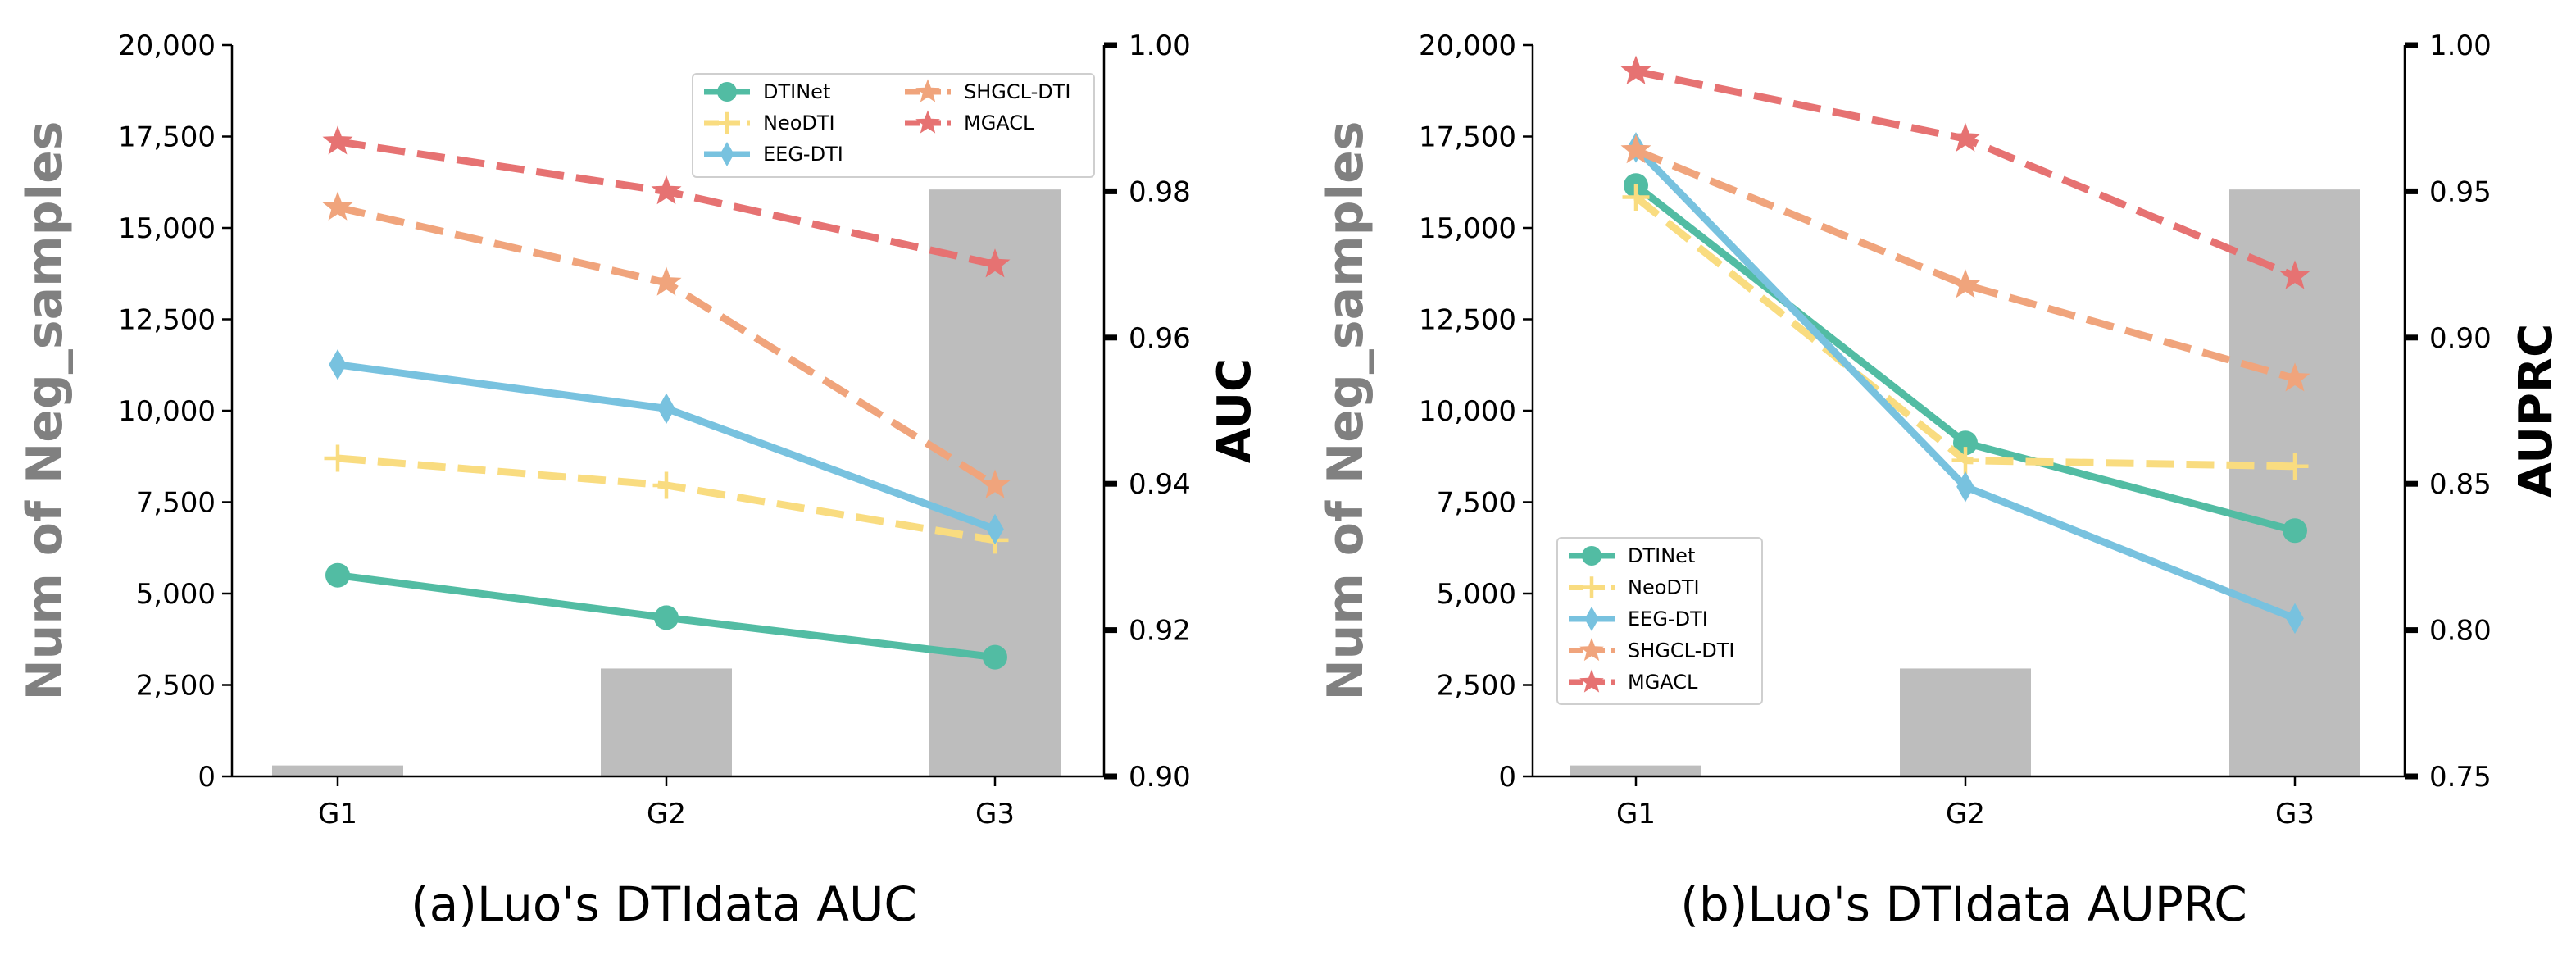  What do you see at coordinates (1963, 904) in the screenshot?
I see `chart-caption: (b)Luo's DTIdata AUPRC` at bounding box center [1963, 904].